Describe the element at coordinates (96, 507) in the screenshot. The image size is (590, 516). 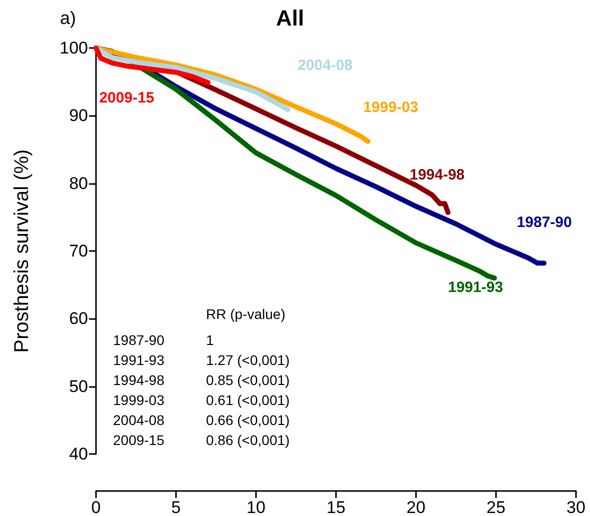
I see `x-tick-label: 0` at that location.